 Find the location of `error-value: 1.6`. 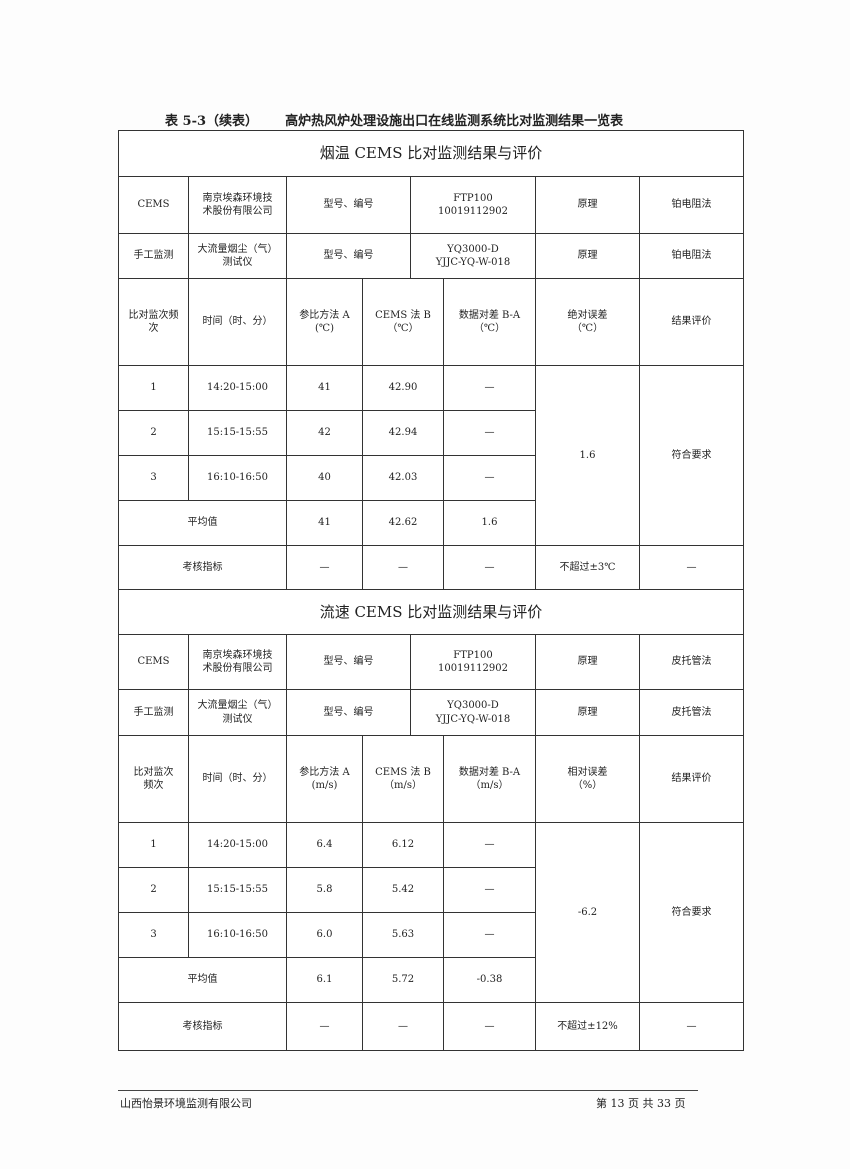

error-value: 1.6 is located at coordinates (587, 455).